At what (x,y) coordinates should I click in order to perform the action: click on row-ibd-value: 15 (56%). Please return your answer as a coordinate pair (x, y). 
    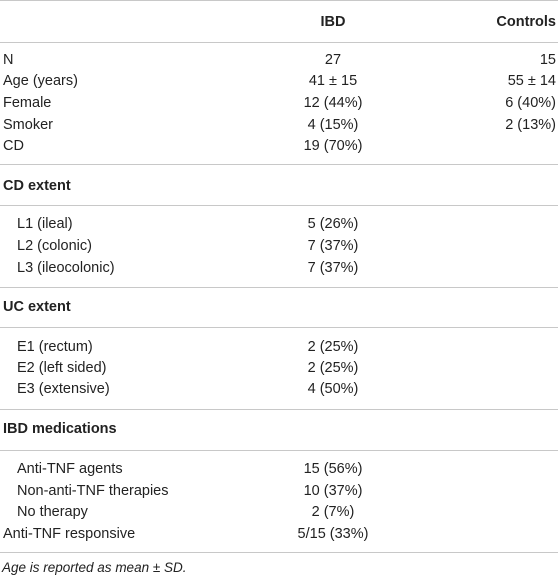
    Looking at the image, I should click on (333, 469).